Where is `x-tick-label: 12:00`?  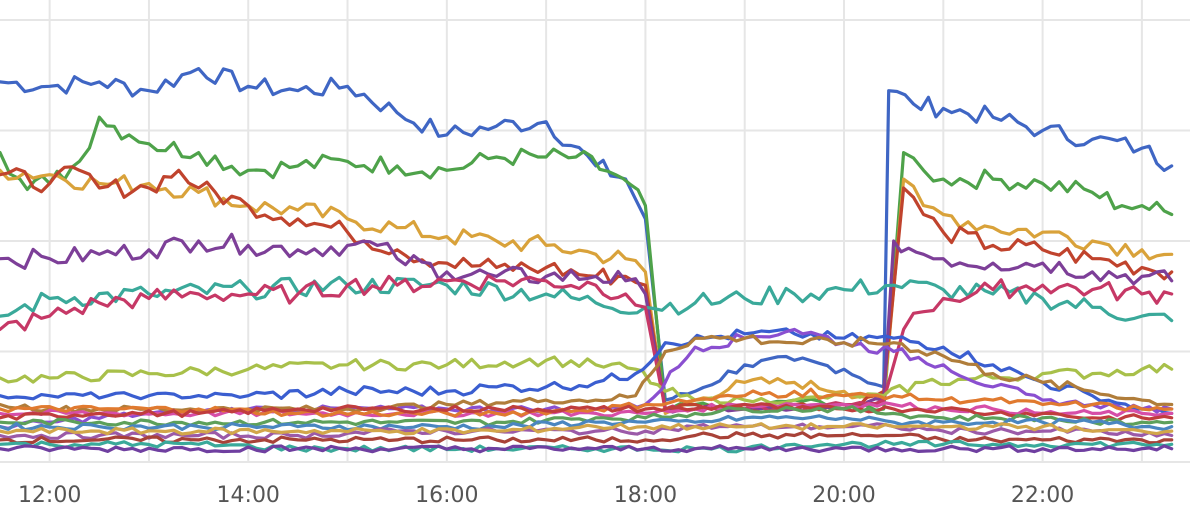 x-tick-label: 12:00 is located at coordinates (49, 495).